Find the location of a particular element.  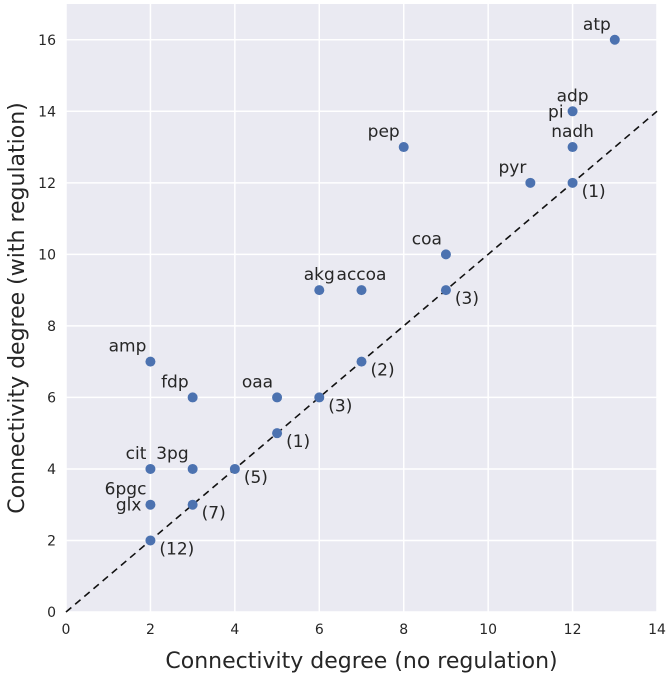

y-tick-label: 12 is located at coordinates (47, 184).